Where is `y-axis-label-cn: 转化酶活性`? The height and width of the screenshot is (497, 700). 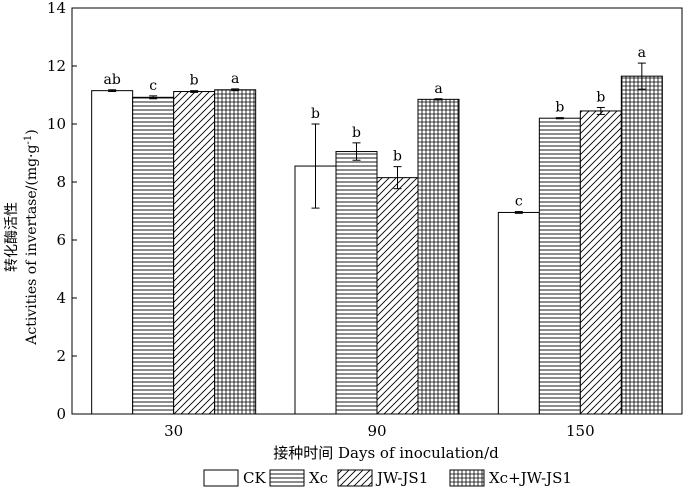 y-axis-label-cn: 转化酶活性 is located at coordinates (12, 237).